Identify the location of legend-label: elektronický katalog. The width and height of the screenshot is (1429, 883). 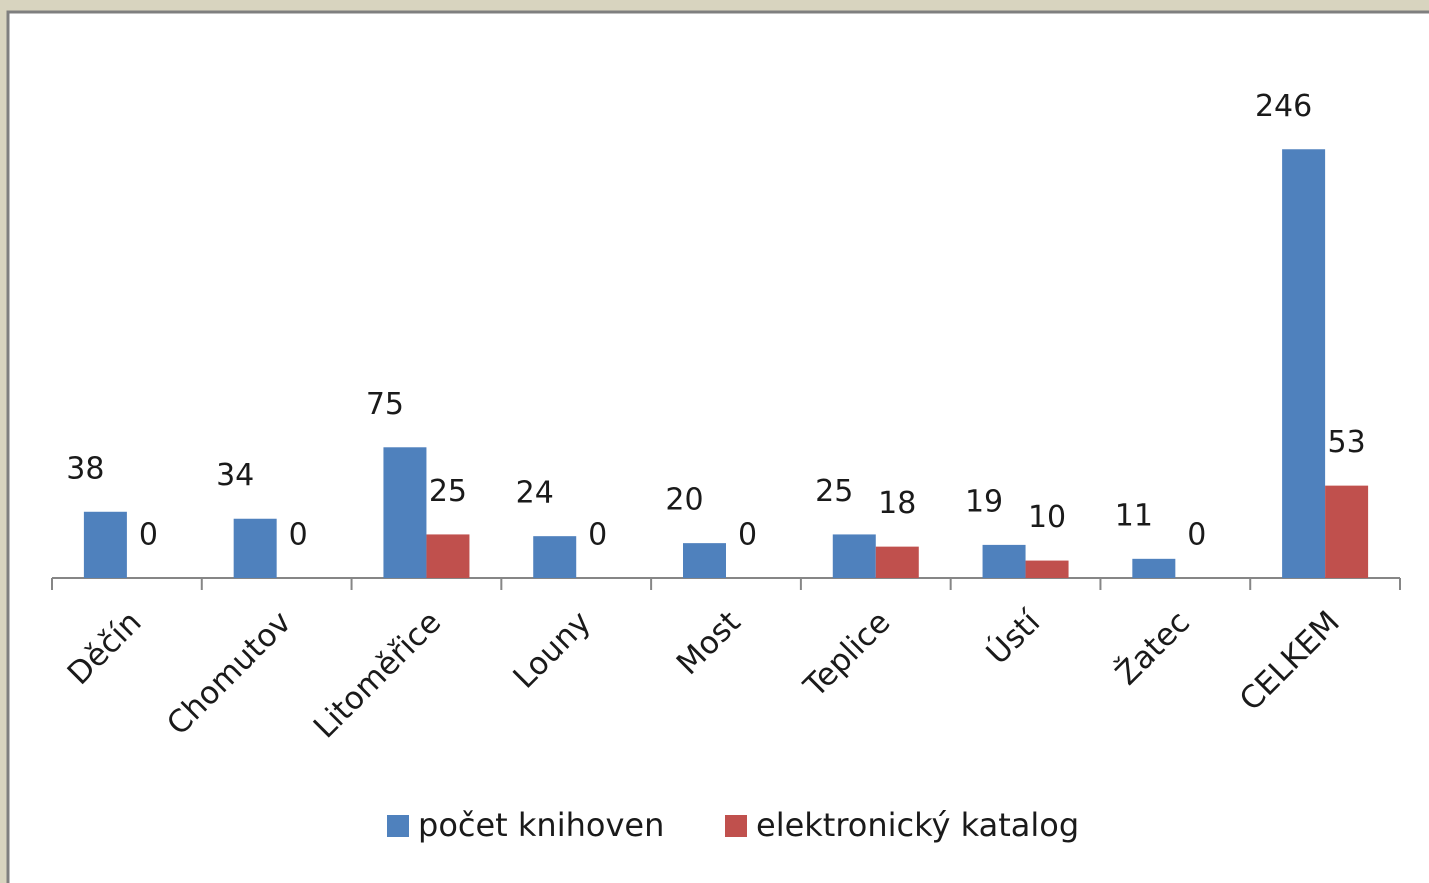
(917, 825).